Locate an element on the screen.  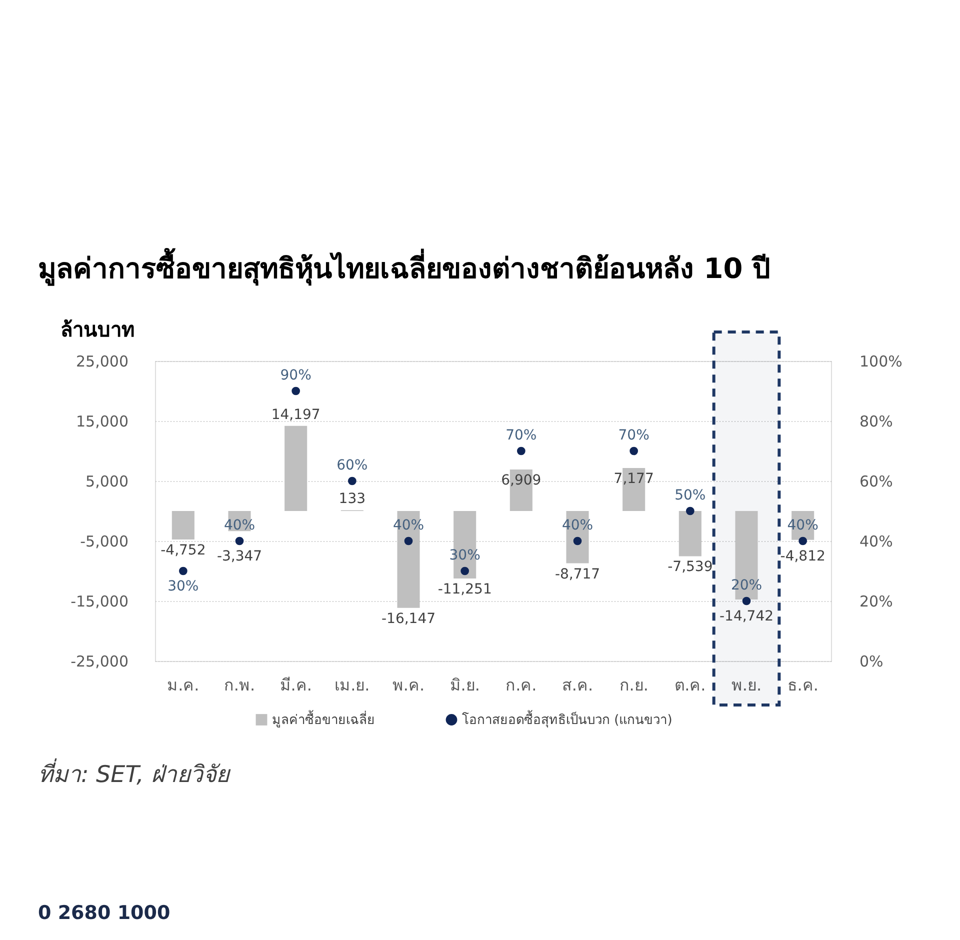
data-label: -3,347 is located at coordinates (239, 556).